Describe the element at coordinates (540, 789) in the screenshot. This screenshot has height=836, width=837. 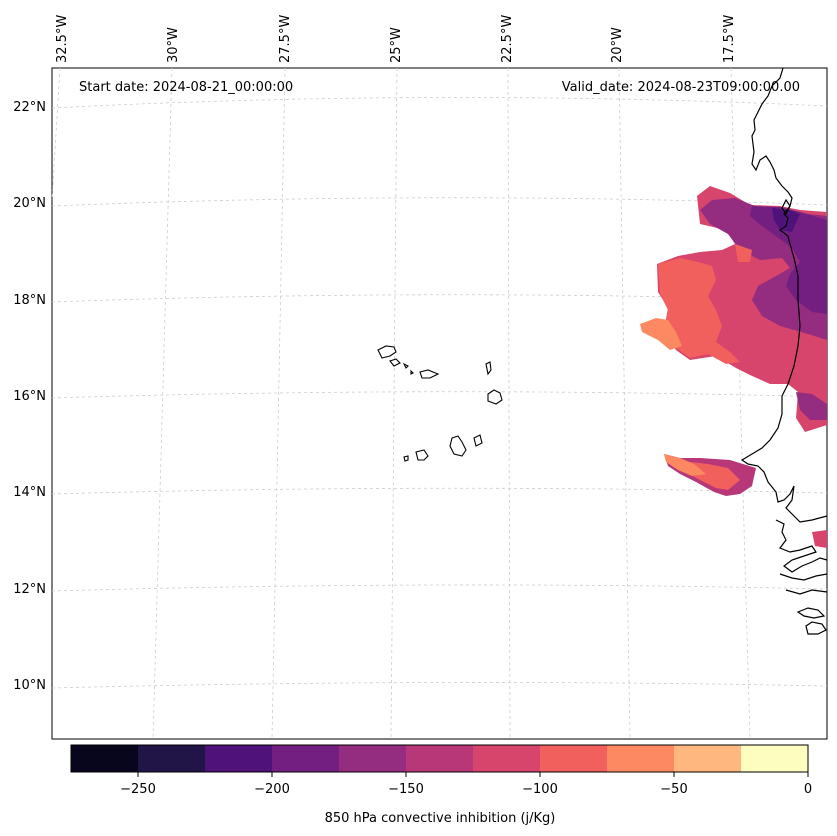
I see `colorbar-tick-label: −100` at that location.